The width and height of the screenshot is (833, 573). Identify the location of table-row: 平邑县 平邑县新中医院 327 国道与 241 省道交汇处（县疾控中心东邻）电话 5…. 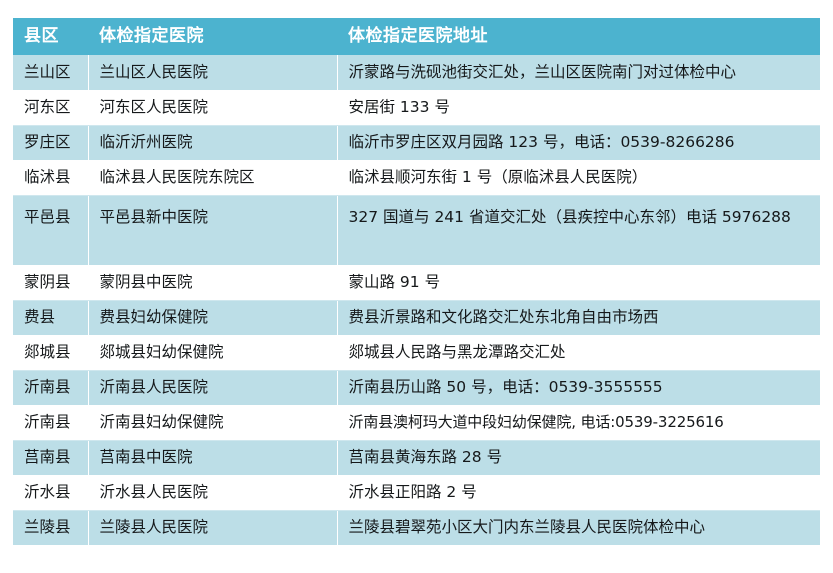
(416, 230).